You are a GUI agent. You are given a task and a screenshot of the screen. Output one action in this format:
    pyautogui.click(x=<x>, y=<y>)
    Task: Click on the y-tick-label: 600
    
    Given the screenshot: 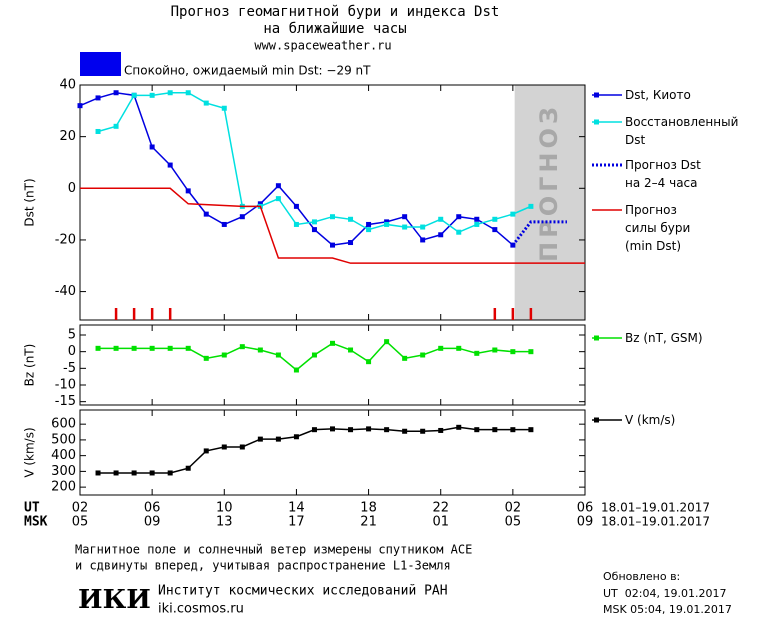 What is the action you would take?
    pyautogui.click(x=63, y=424)
    